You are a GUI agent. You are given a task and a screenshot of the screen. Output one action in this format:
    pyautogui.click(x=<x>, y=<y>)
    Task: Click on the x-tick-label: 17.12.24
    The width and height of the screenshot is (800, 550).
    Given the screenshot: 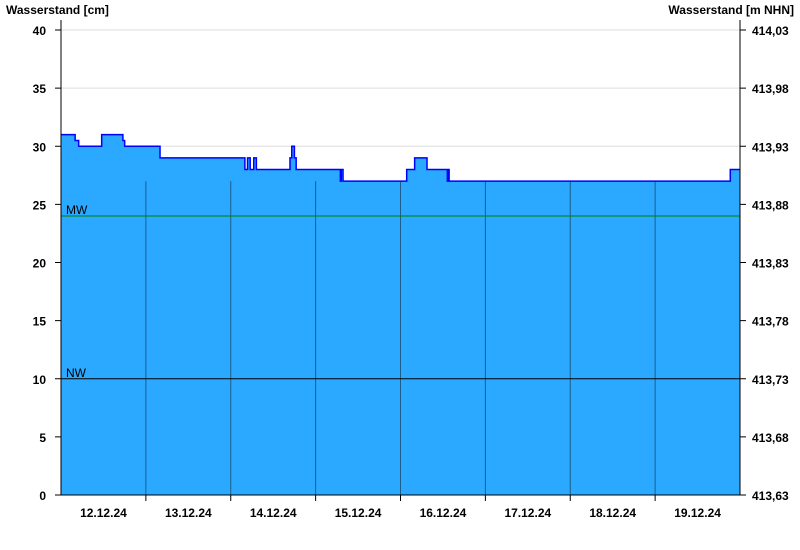 What is the action you would take?
    pyautogui.click(x=527, y=513)
    